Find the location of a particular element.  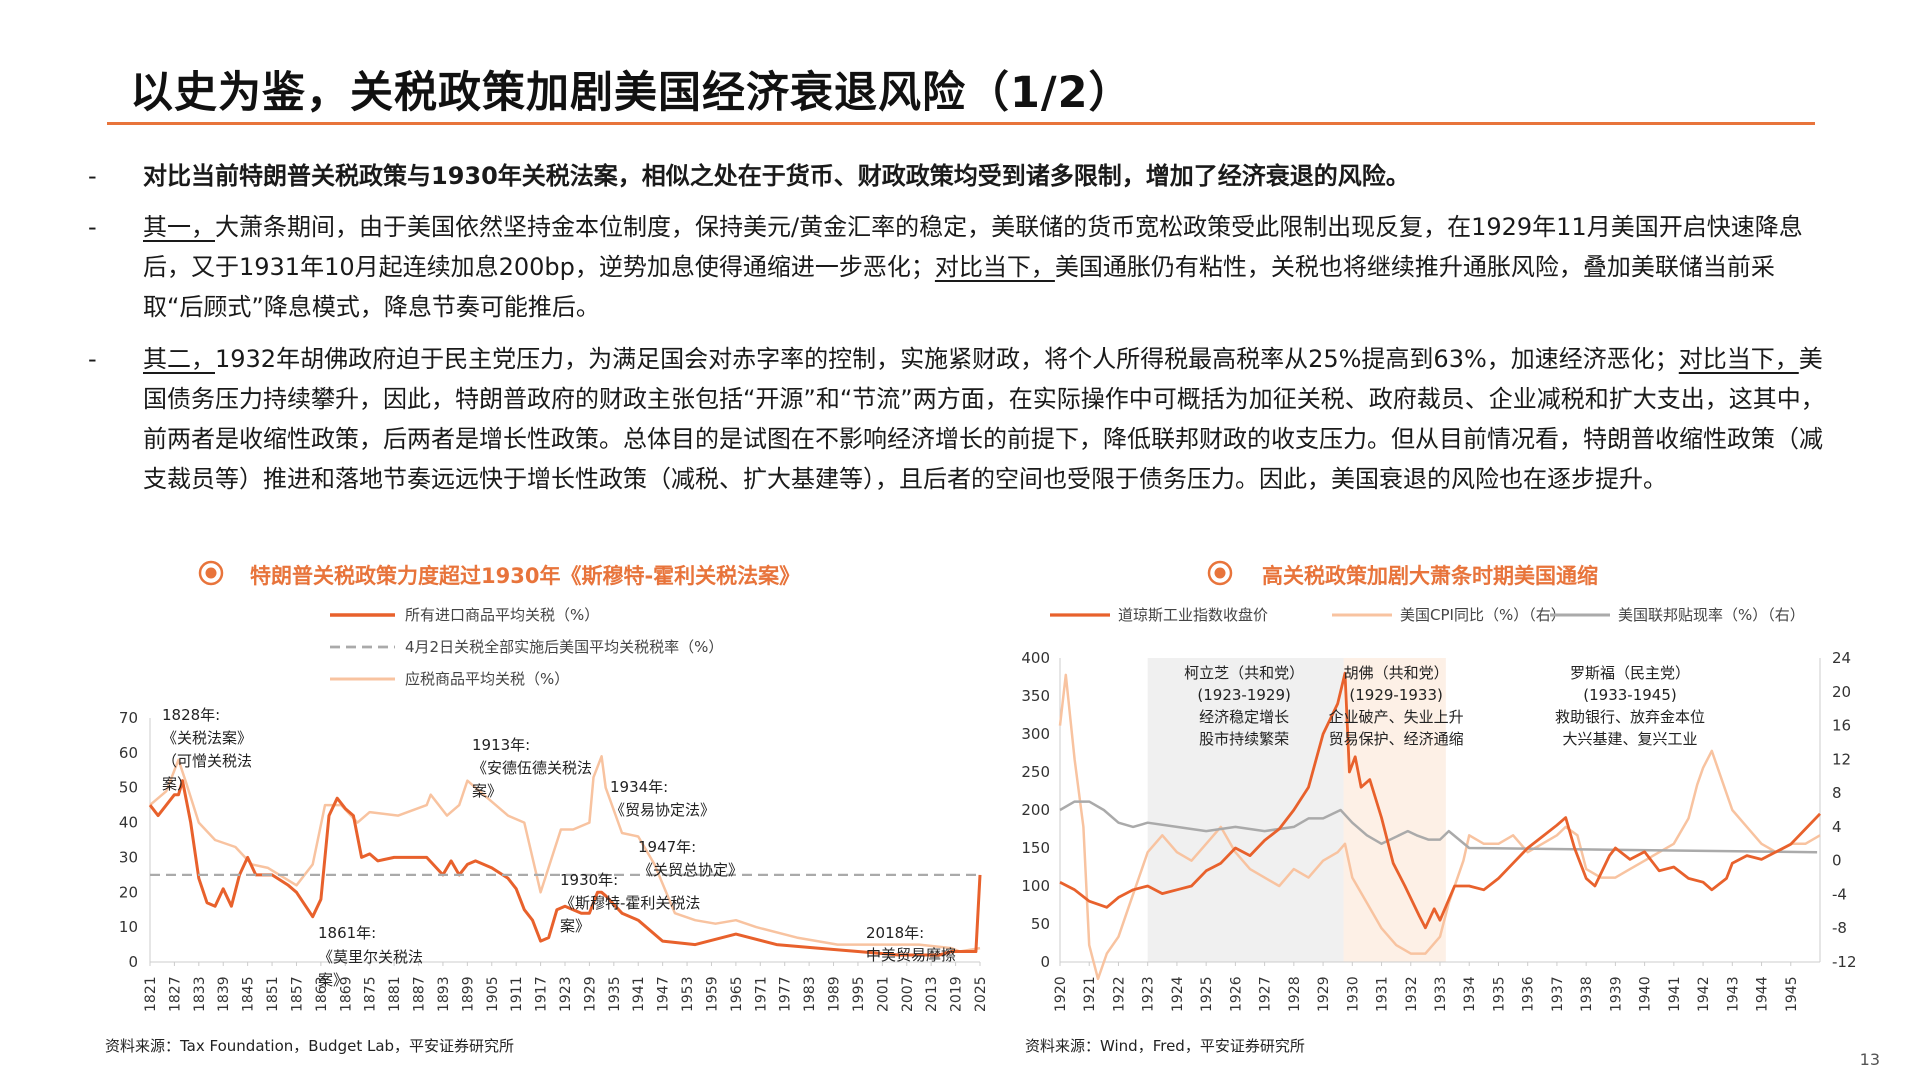

annotation-year: 2018年: is located at coordinates (895, 933).